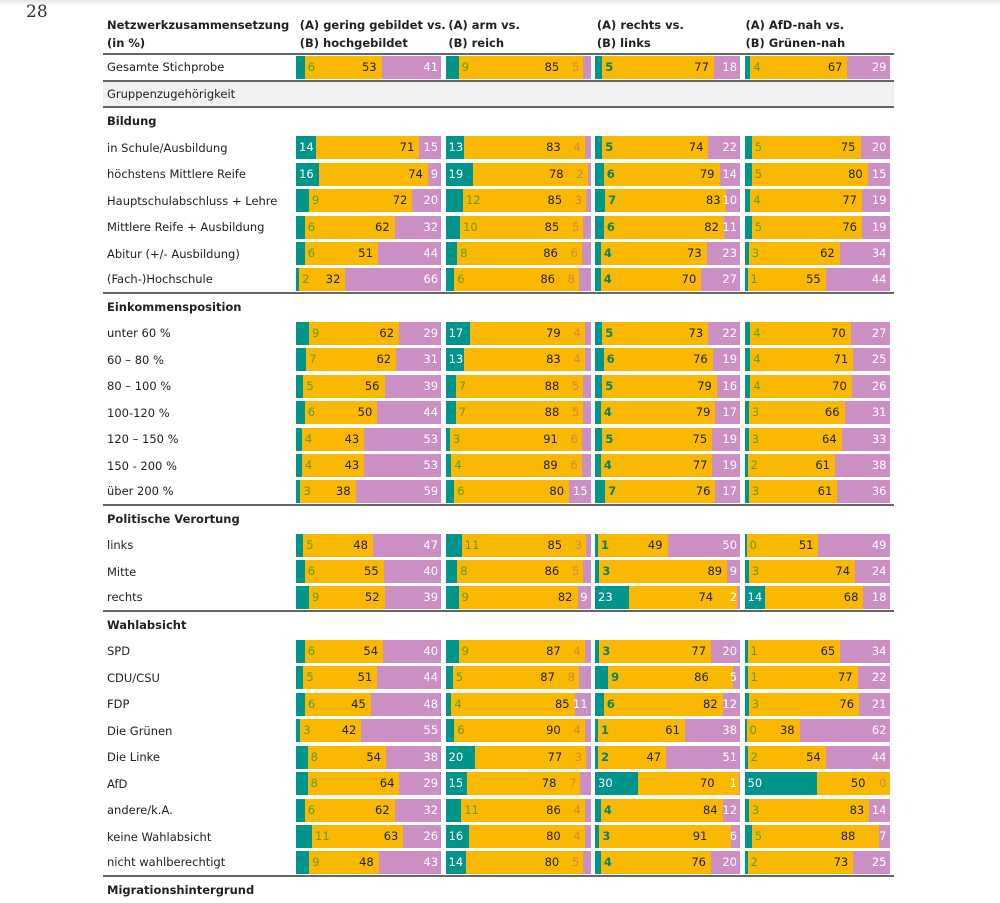 Image resolution: width=1000 pixels, height=903 pixels. I want to click on value-b-label: 6, so click(574, 253).